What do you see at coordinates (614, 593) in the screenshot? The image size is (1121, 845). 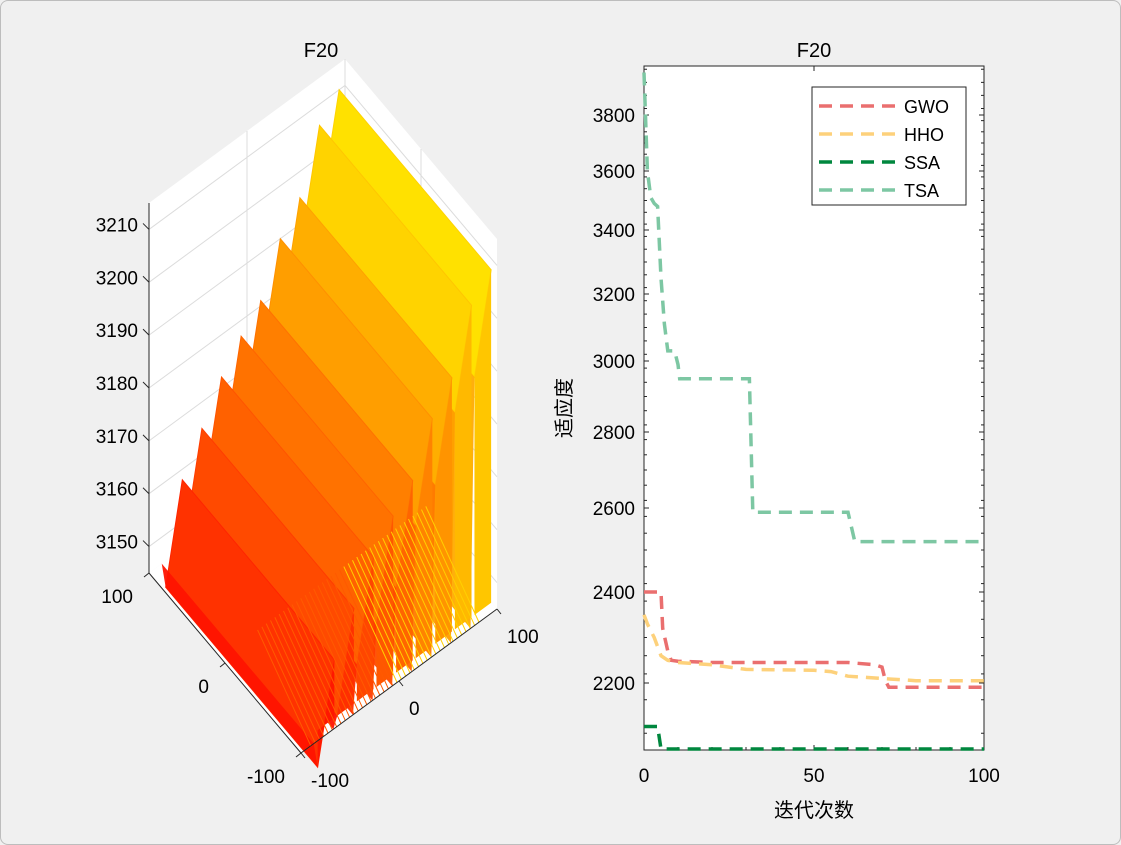 I see `y-tick-label: 2400` at bounding box center [614, 593].